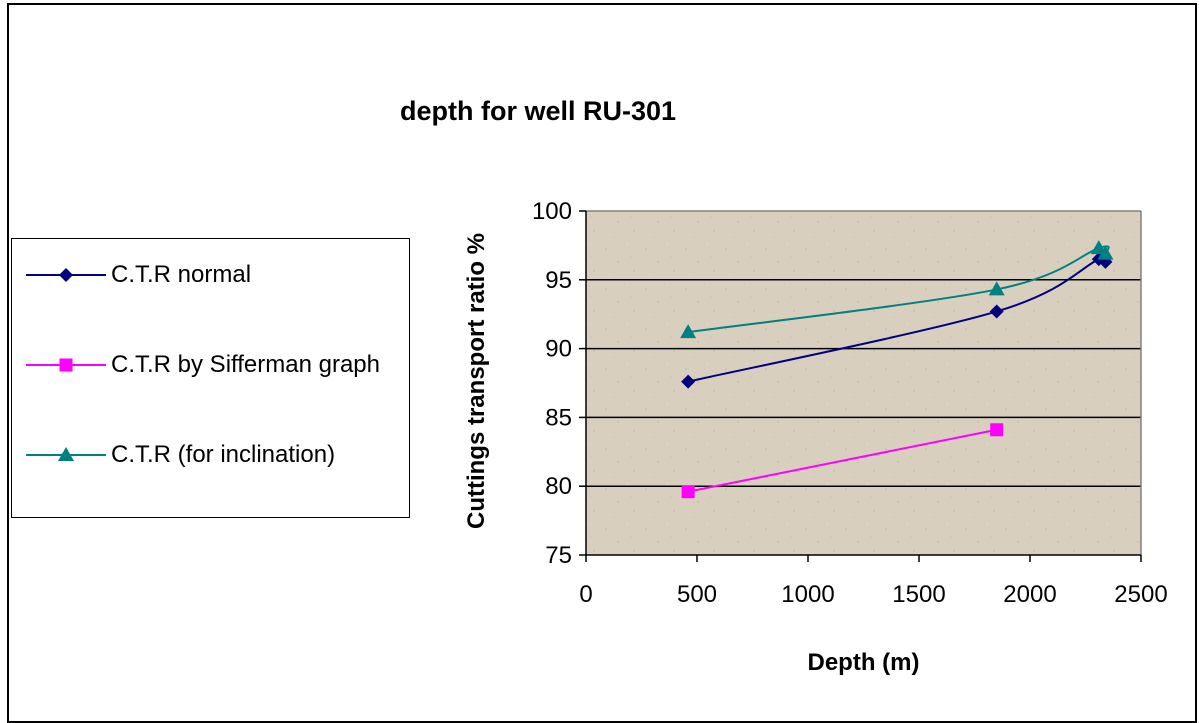 Image resolution: width=1199 pixels, height=723 pixels. What do you see at coordinates (476, 381) in the screenshot?
I see `y-axis-title: Cuttings transport ratio %` at bounding box center [476, 381].